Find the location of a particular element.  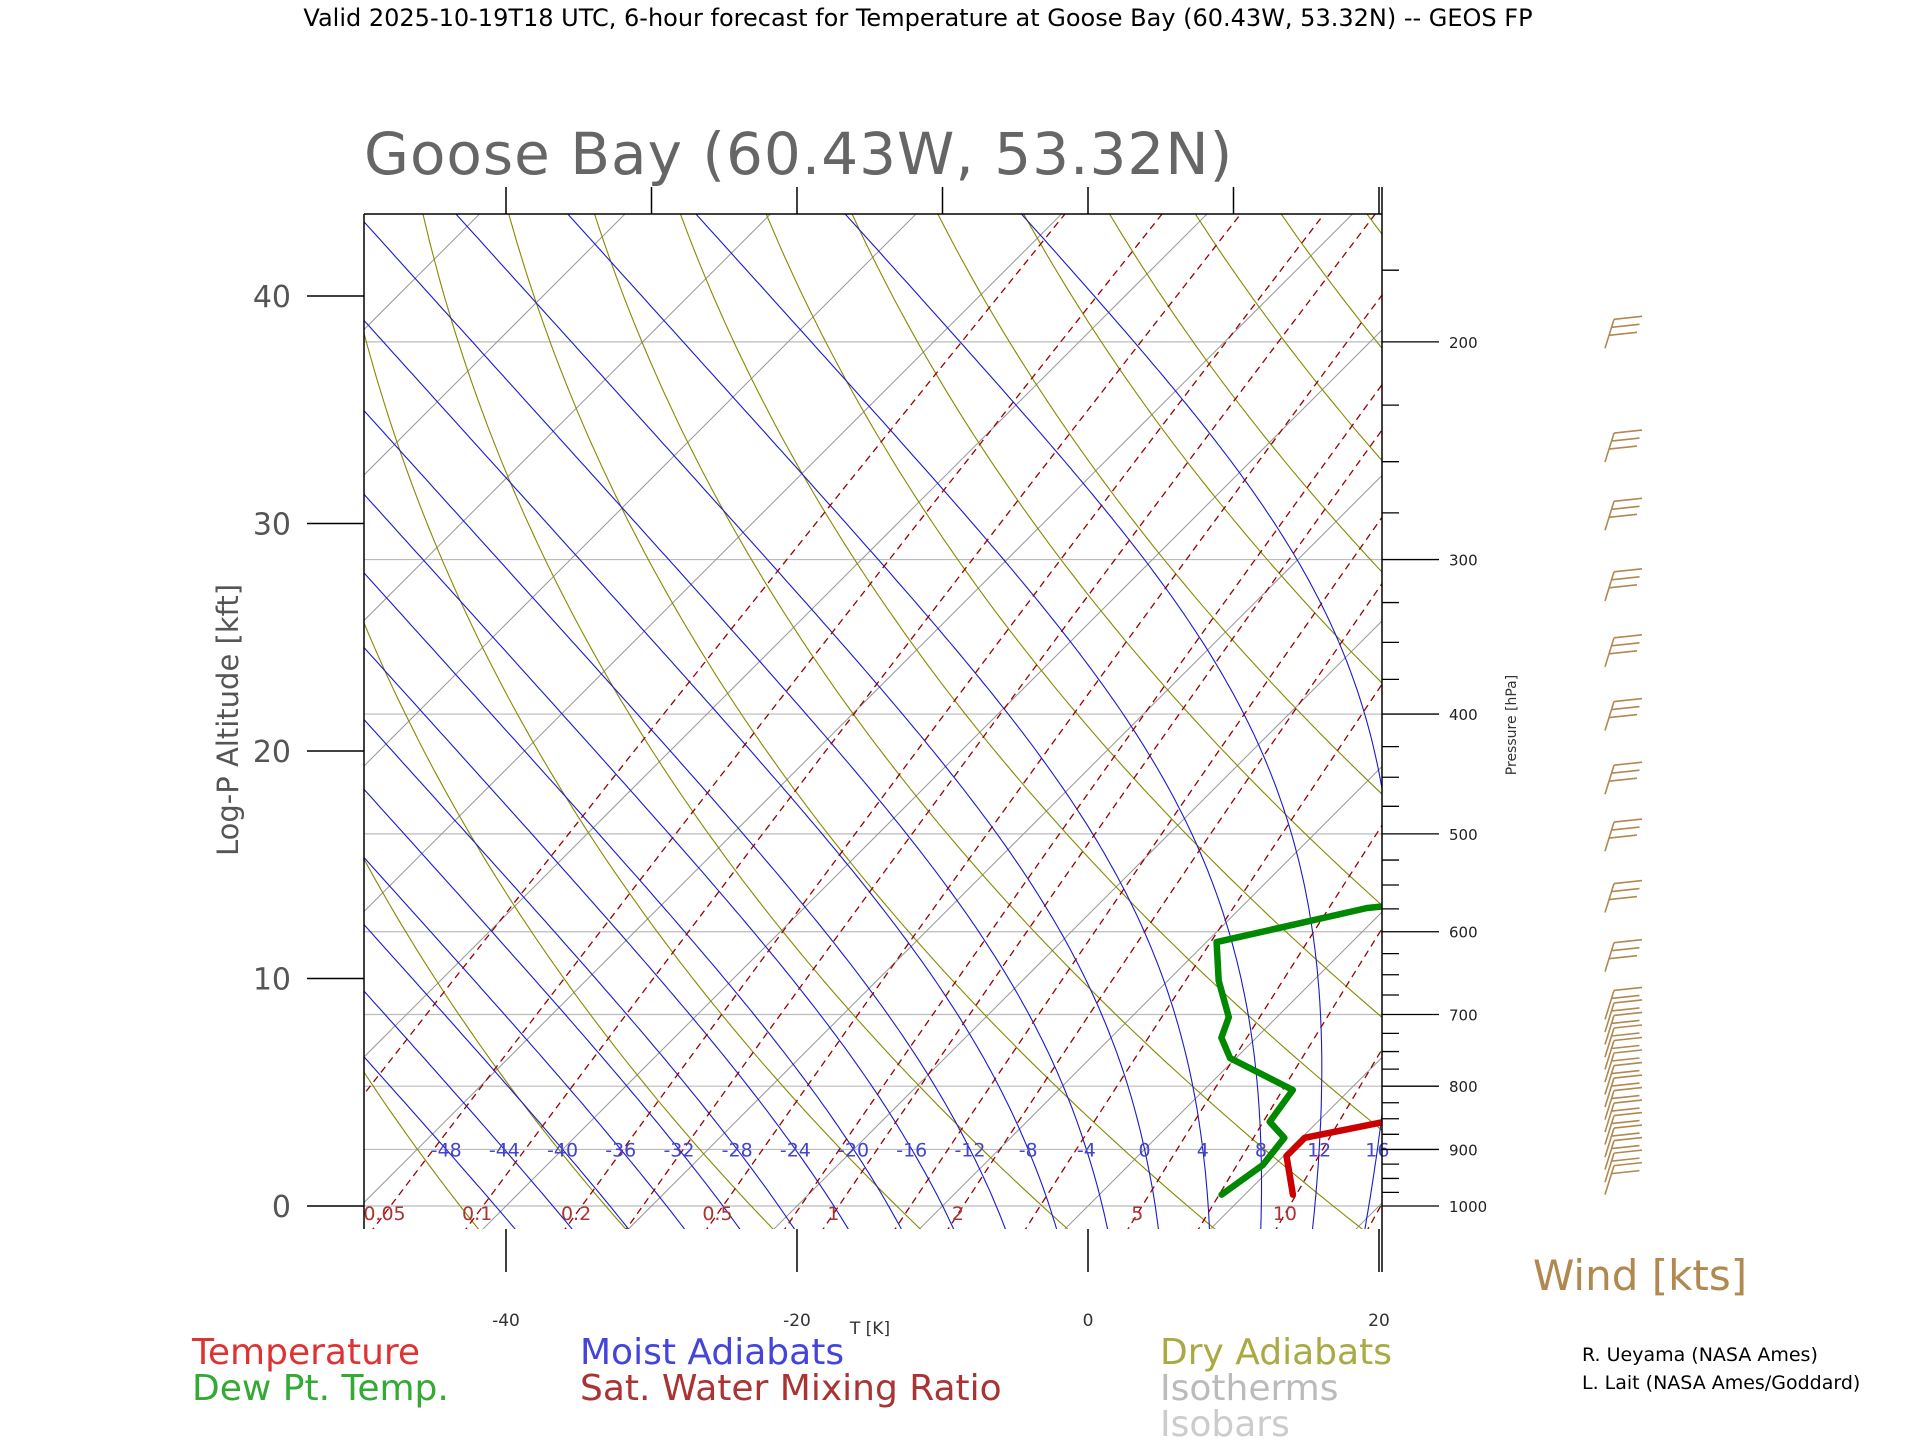

moist-adiabat-label: 16 is located at coordinates (1377, 1150).